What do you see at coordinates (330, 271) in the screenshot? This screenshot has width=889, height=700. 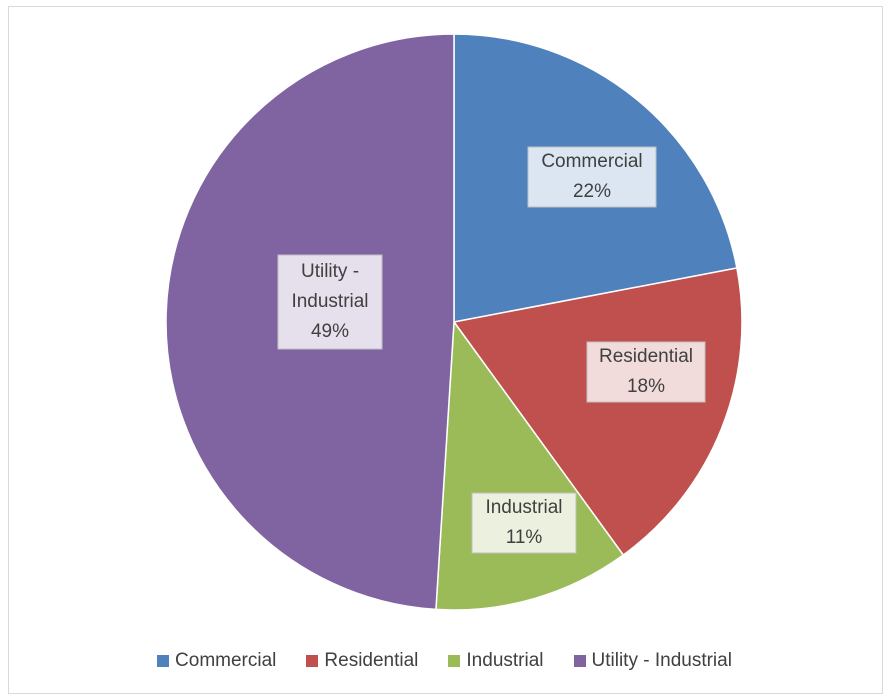 I see `data-label-text: Utility -` at bounding box center [330, 271].